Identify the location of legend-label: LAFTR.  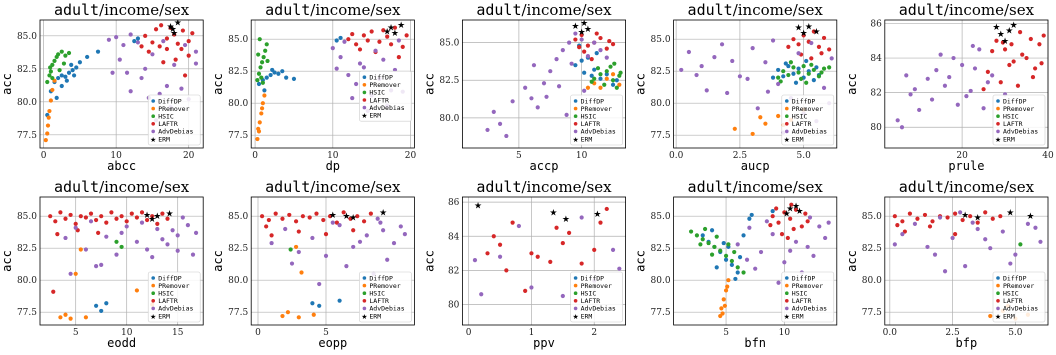
(168, 124).